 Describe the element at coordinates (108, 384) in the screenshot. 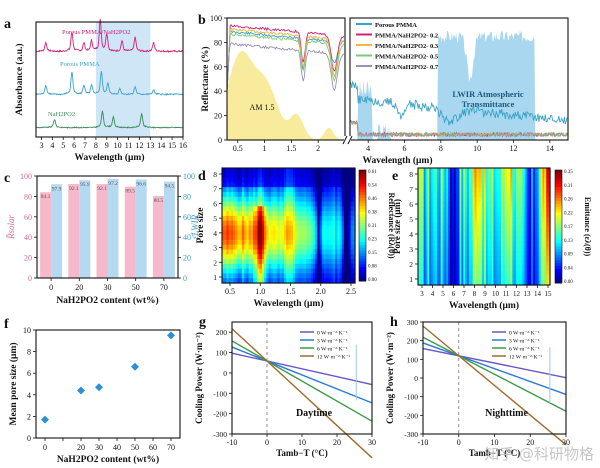

I see `plot-frame` at that location.